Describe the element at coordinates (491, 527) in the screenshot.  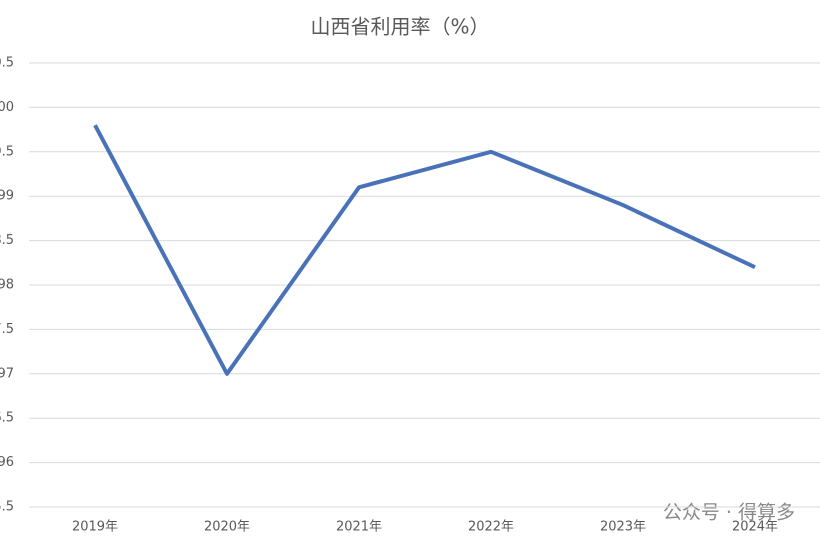
I see `x-tick-label: 2022年` at that location.